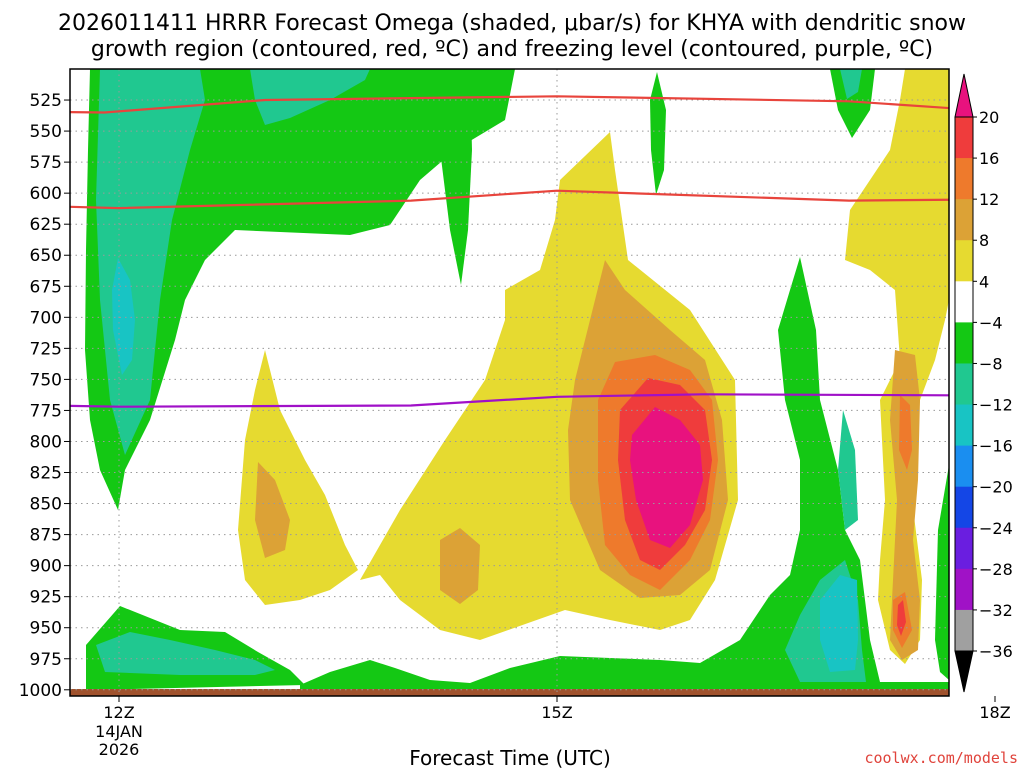  What do you see at coordinates (905, 505) in the screenshot?
I see `shade-gold-east` at bounding box center [905, 505].